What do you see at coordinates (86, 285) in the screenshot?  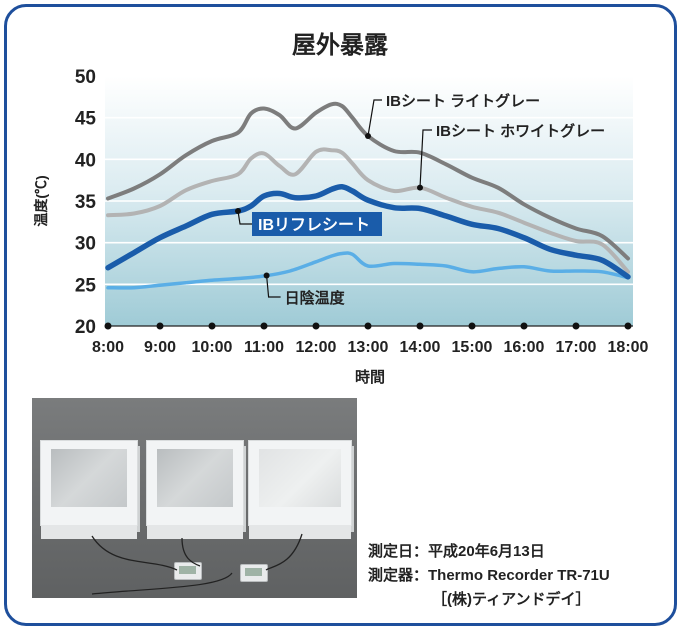 I see `y-tick-label: 25` at bounding box center [86, 285].